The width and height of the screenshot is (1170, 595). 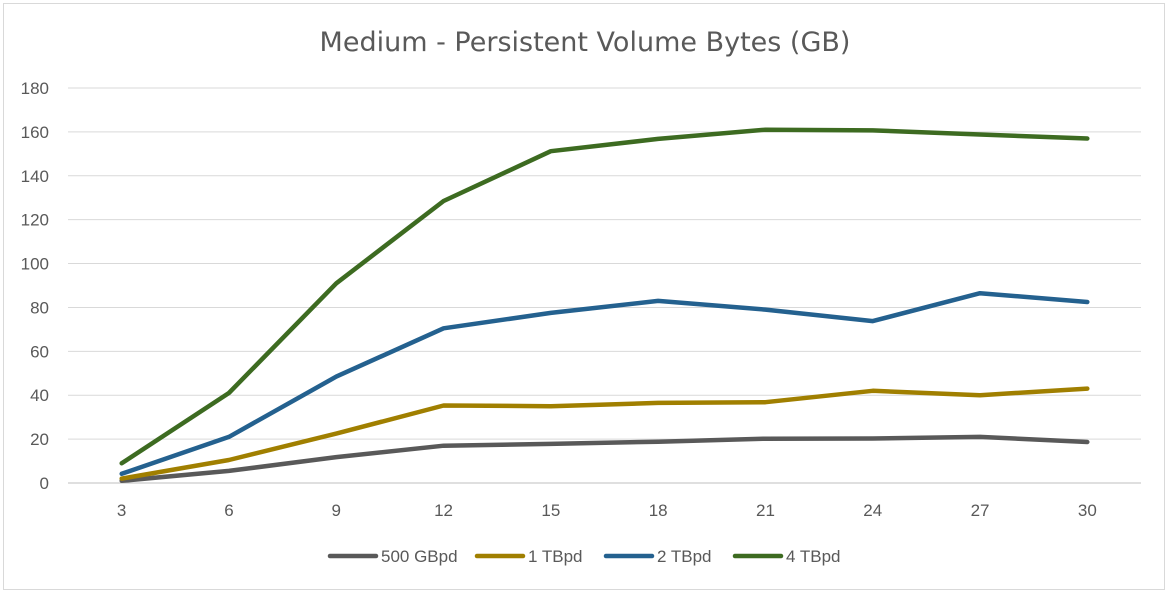 I want to click on legend-item-1-tbpd: 1 TBpd, so click(x=528, y=556).